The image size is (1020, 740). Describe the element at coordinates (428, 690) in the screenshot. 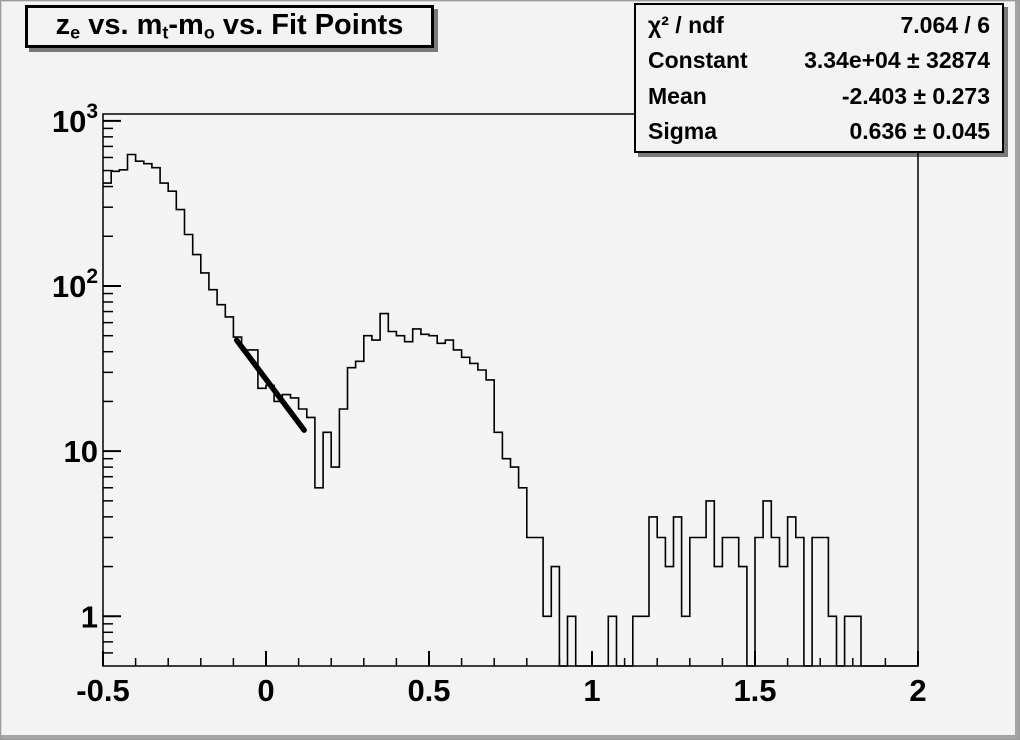

I see `x-tick-label: 0.5` at that location.